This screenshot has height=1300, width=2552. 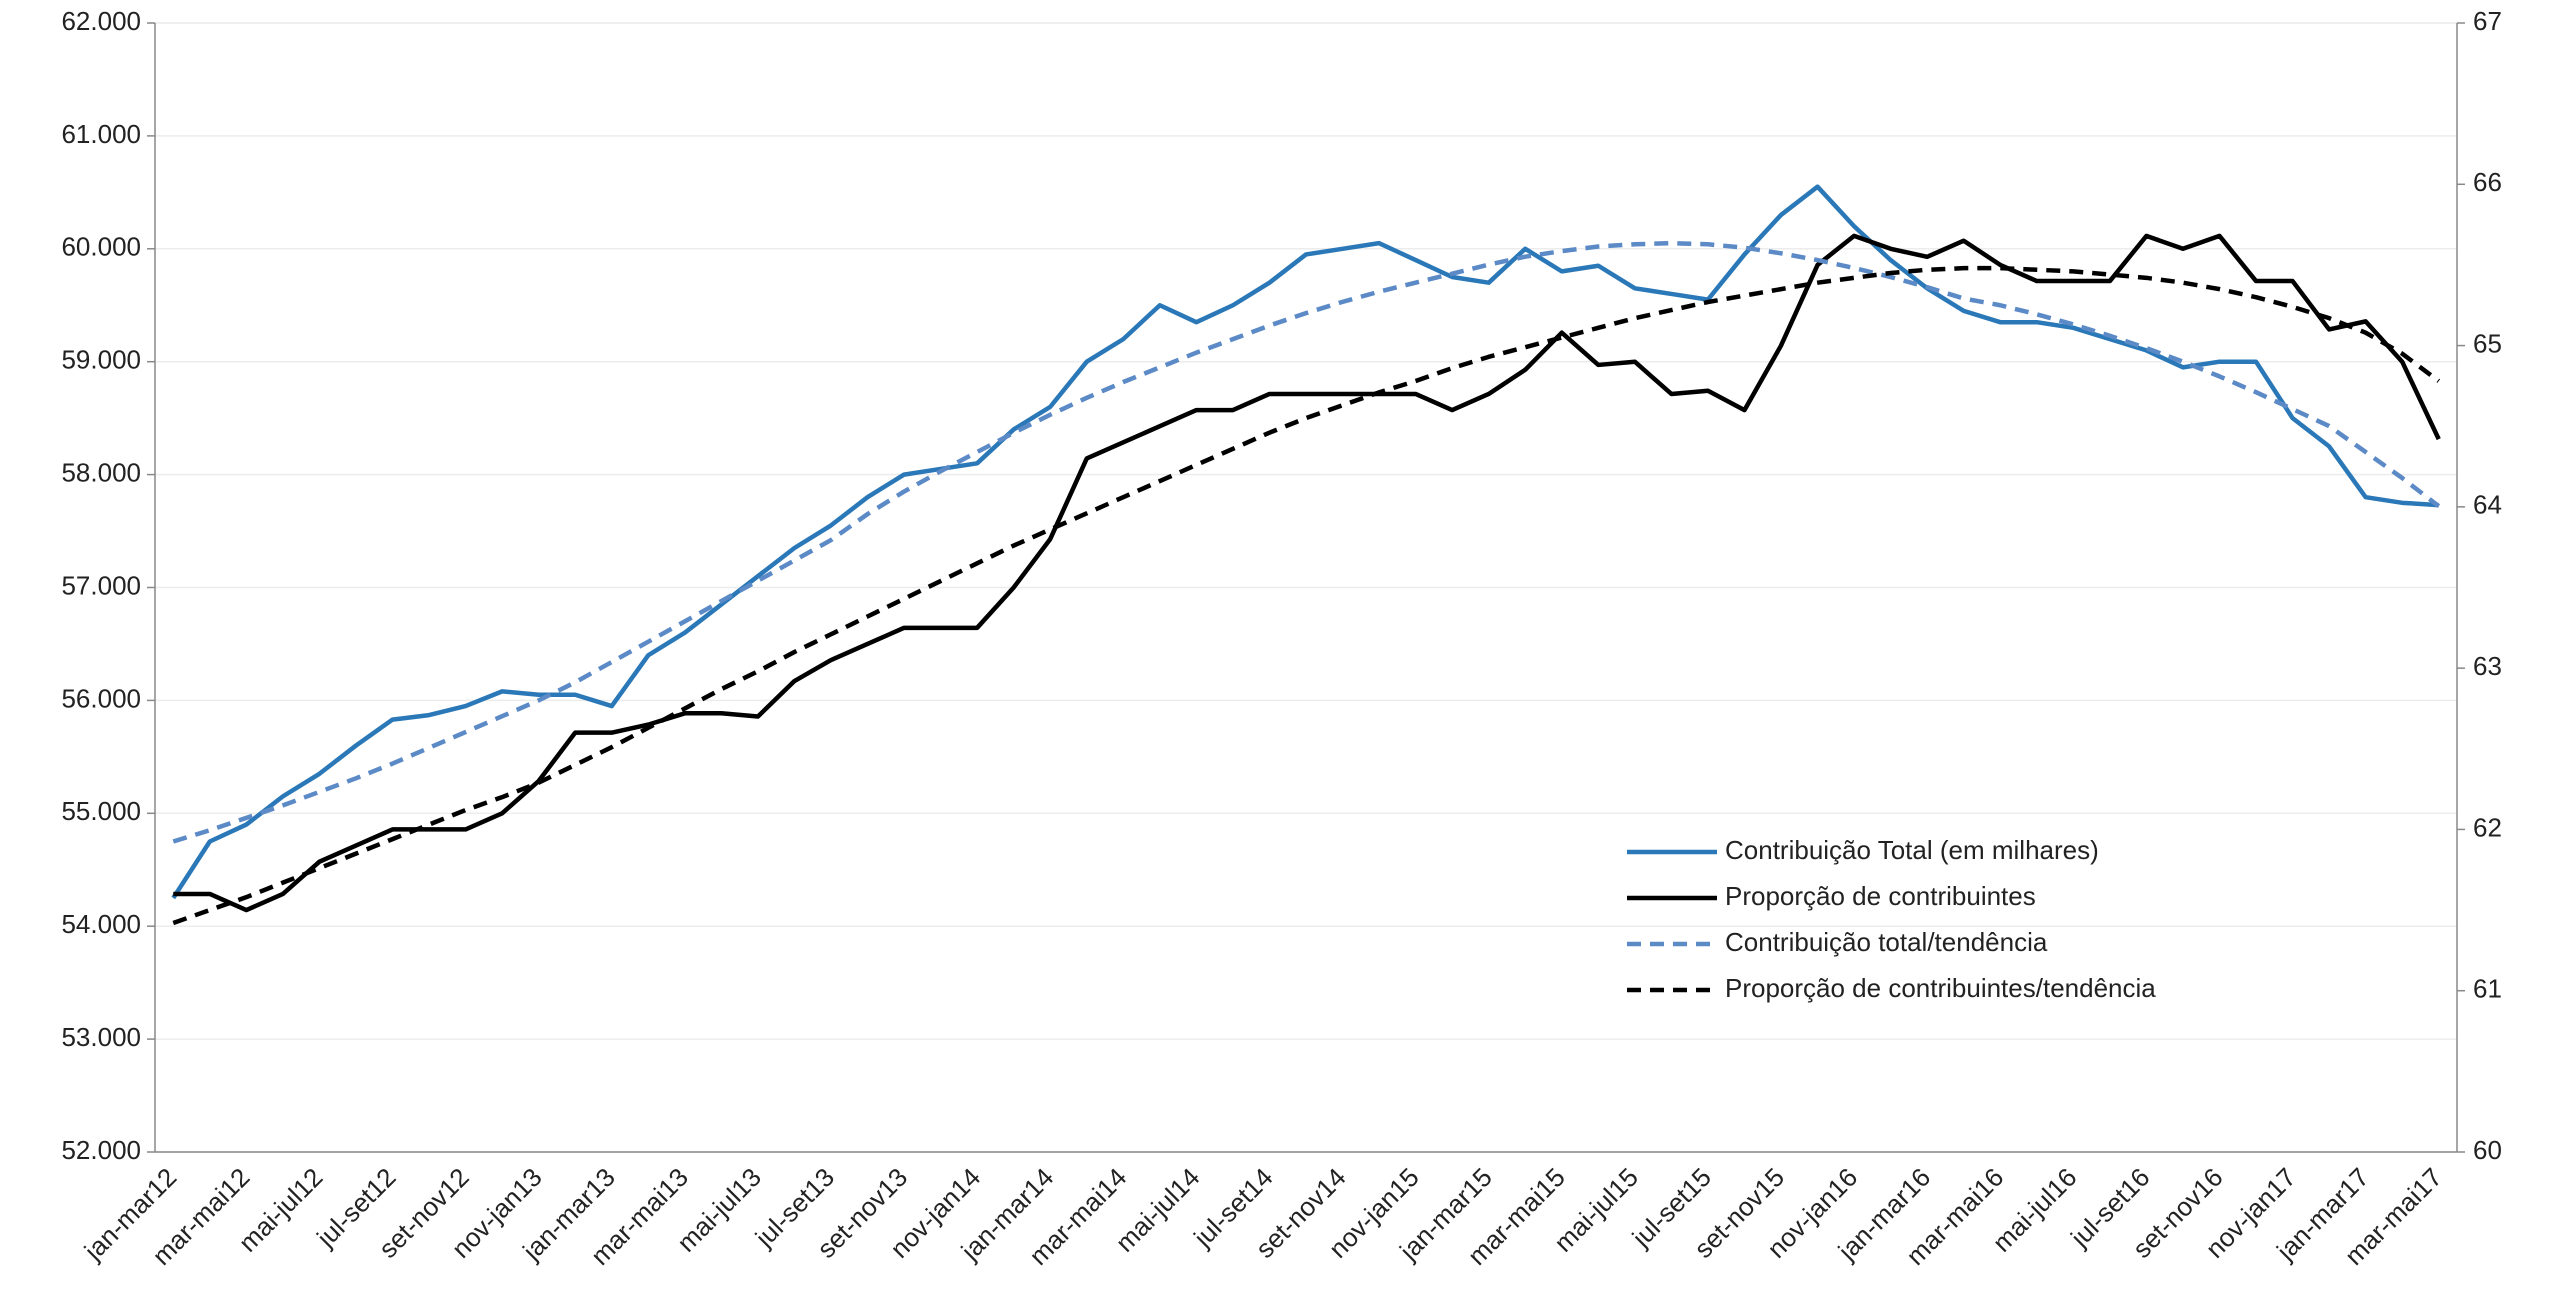 What do you see at coordinates (2487, 343) in the screenshot?
I see `y2-tick-label: 65` at bounding box center [2487, 343].